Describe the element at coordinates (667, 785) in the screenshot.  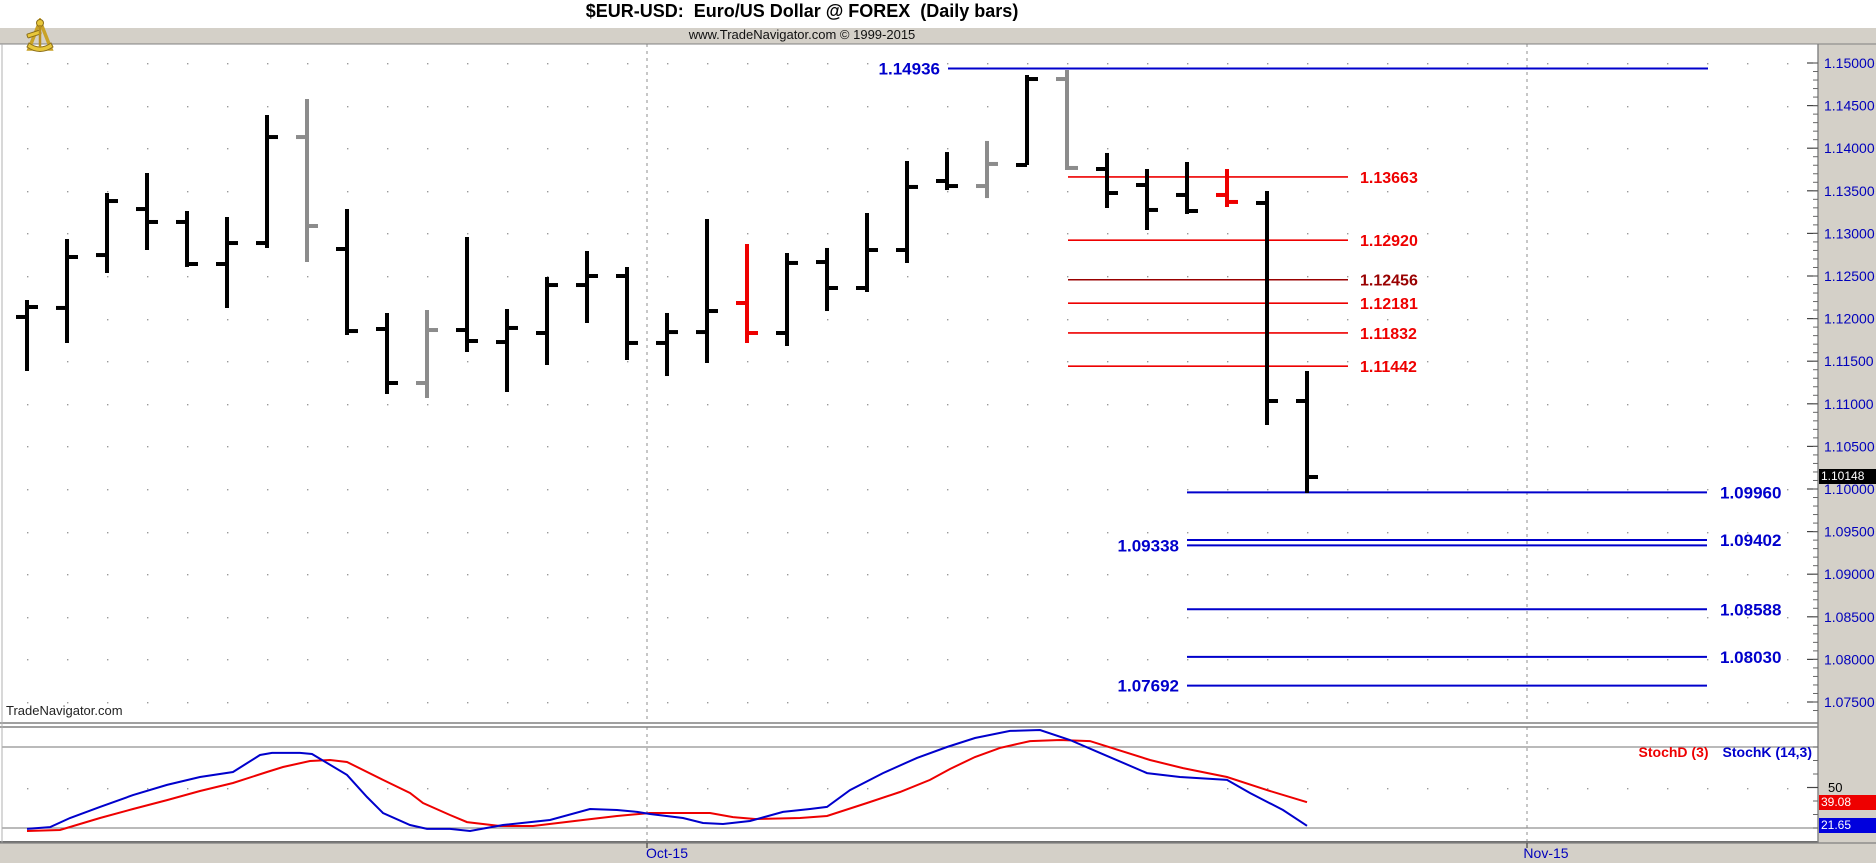
I see `stochd-line` at that location.